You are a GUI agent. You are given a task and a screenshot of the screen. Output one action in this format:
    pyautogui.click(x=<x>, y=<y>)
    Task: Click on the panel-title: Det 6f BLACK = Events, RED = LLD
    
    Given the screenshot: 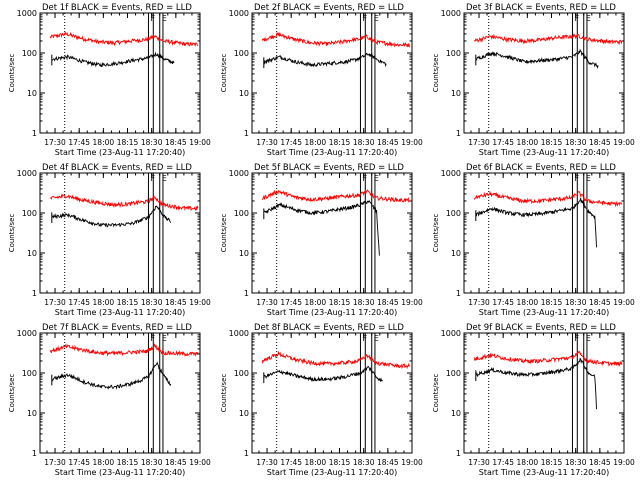 What is the action you would take?
    pyautogui.click(x=541, y=168)
    